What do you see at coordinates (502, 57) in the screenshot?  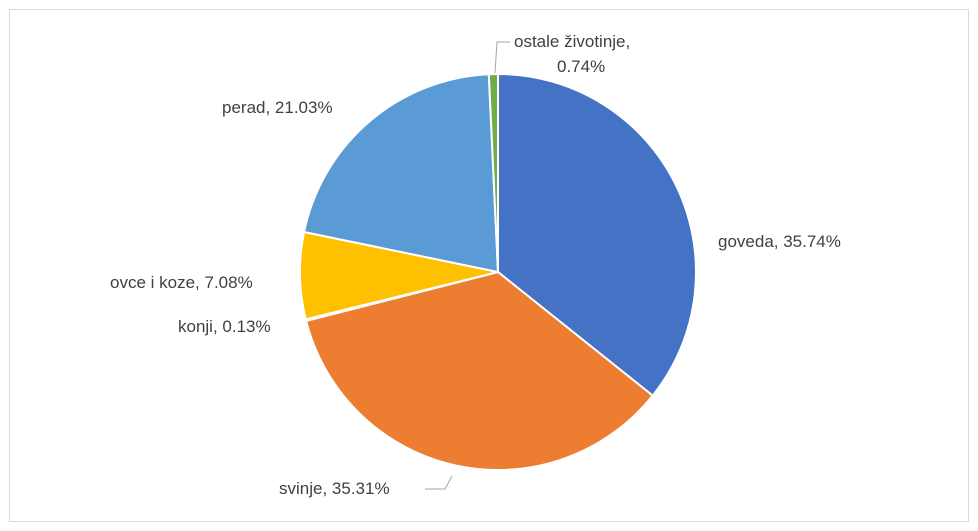 I see `leader-line-ostale` at bounding box center [502, 57].